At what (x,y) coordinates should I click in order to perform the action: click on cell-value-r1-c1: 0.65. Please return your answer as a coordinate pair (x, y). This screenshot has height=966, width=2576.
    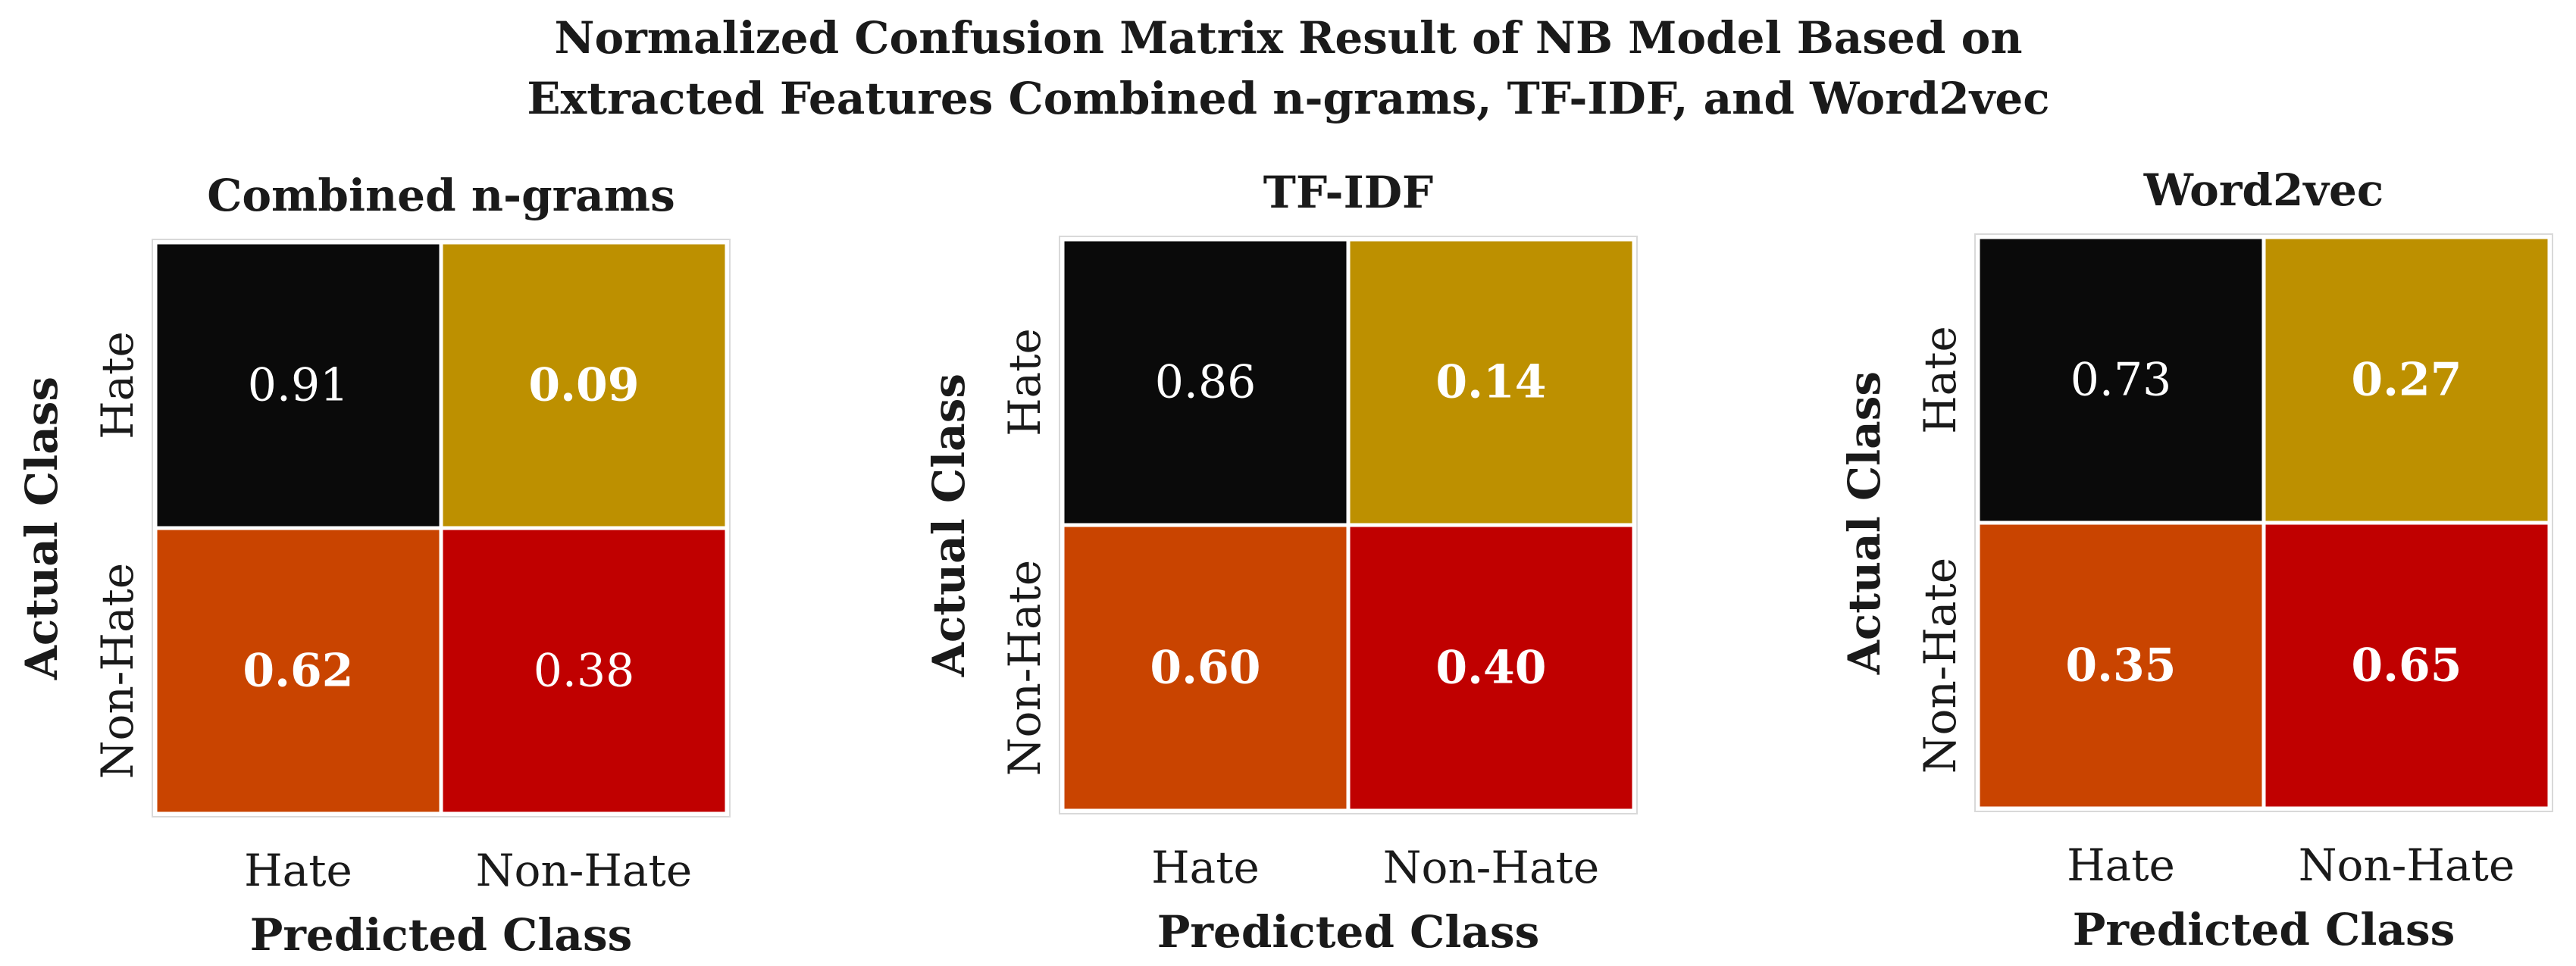
    Looking at the image, I should click on (2406, 665).